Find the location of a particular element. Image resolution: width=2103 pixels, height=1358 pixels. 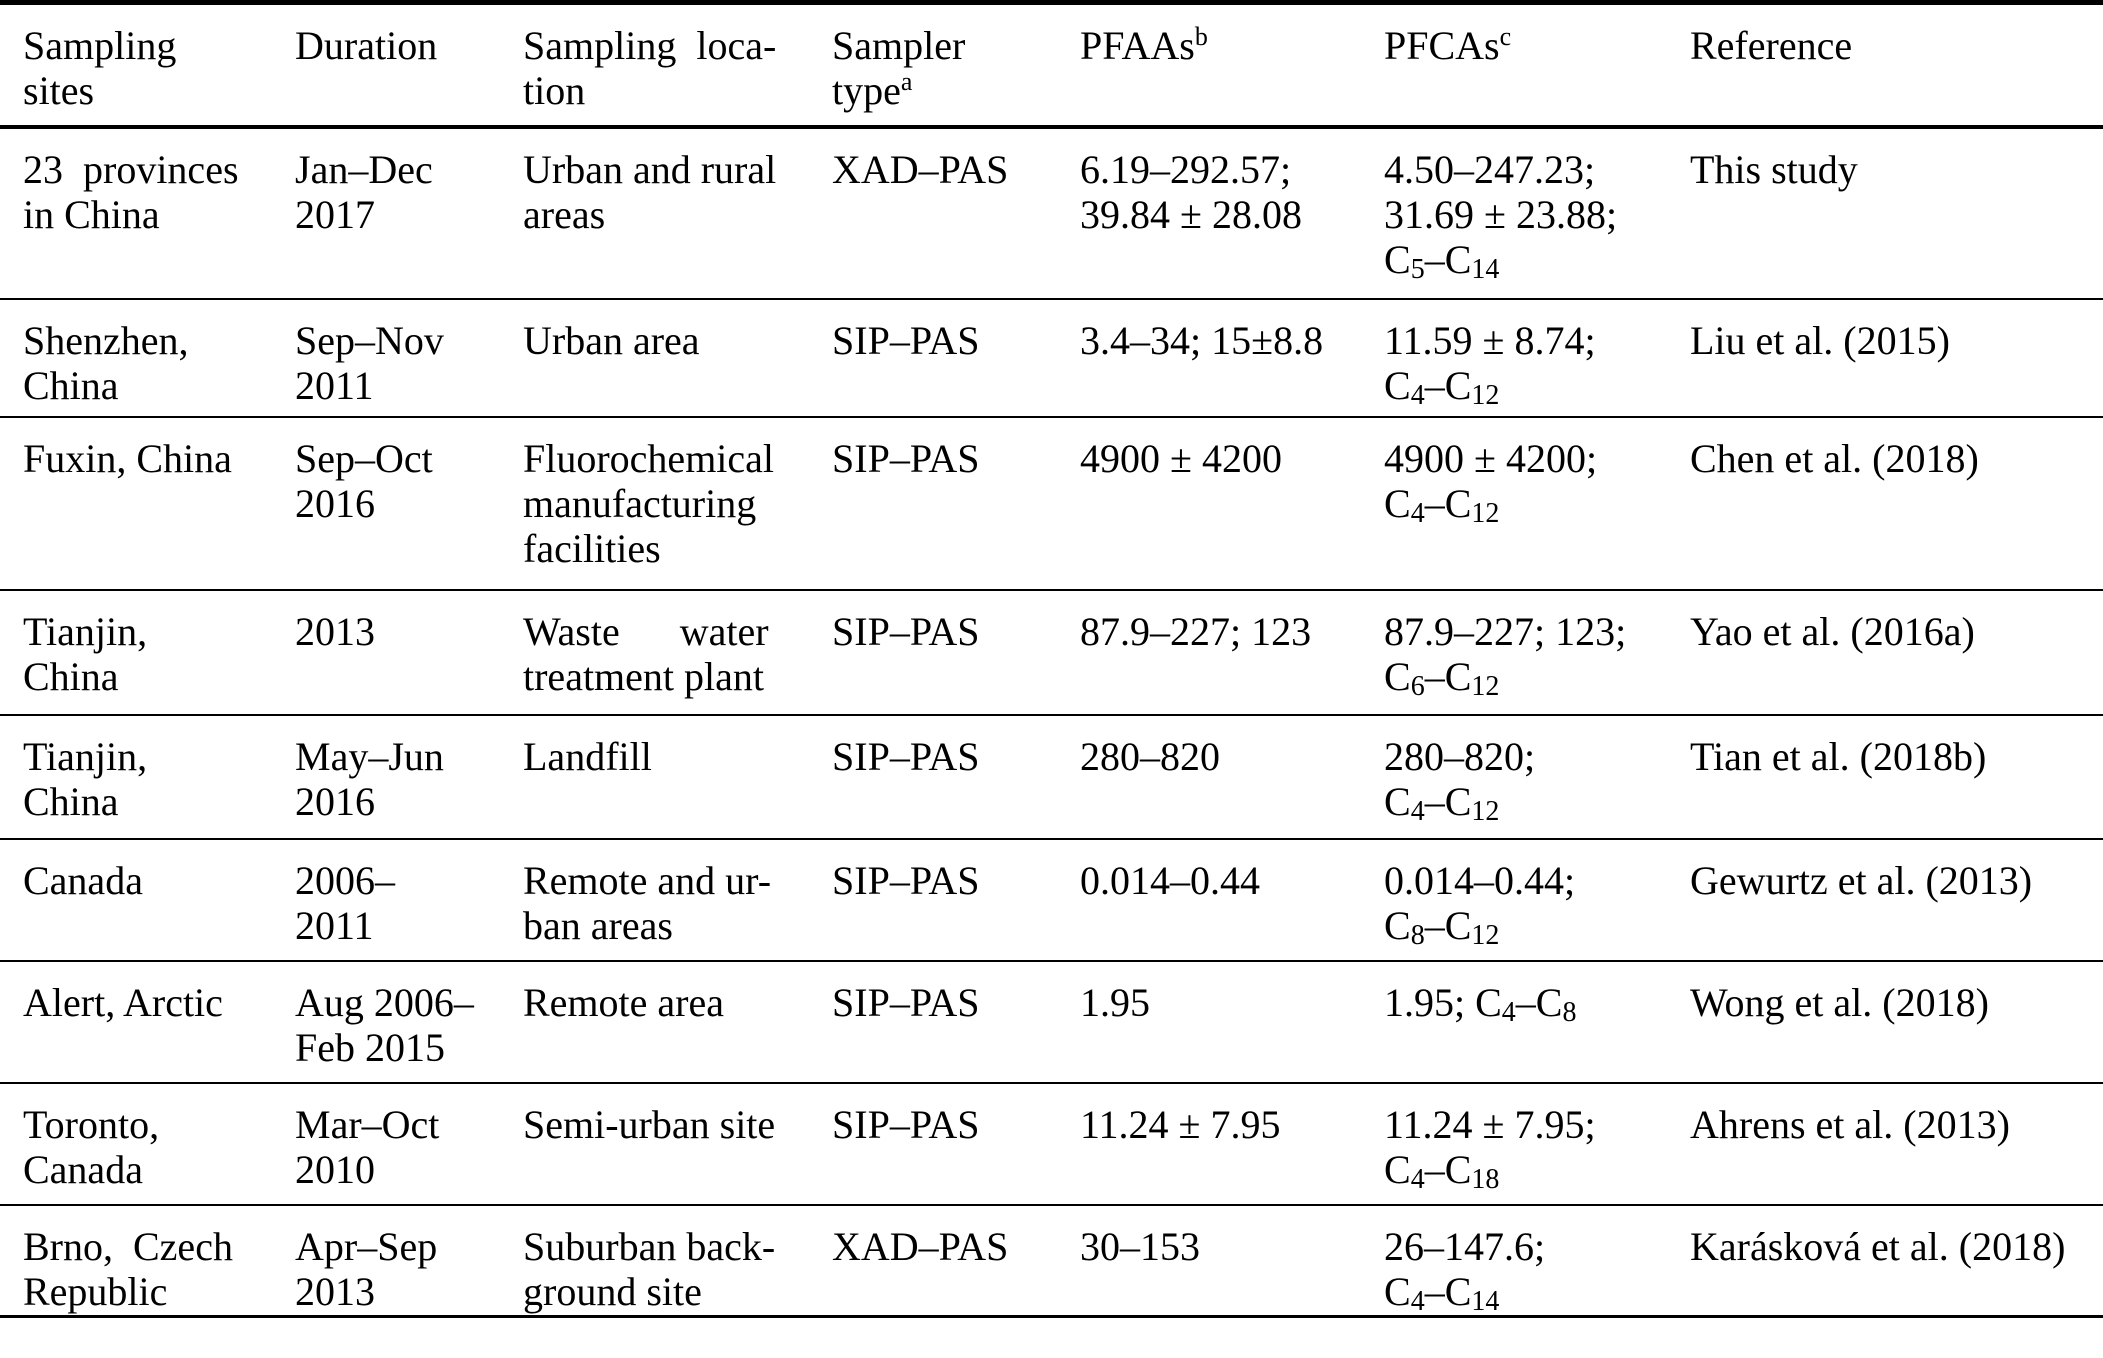

cell-pfcas: 87.9–227; 123; C6–C12 is located at coordinates (1505, 655).